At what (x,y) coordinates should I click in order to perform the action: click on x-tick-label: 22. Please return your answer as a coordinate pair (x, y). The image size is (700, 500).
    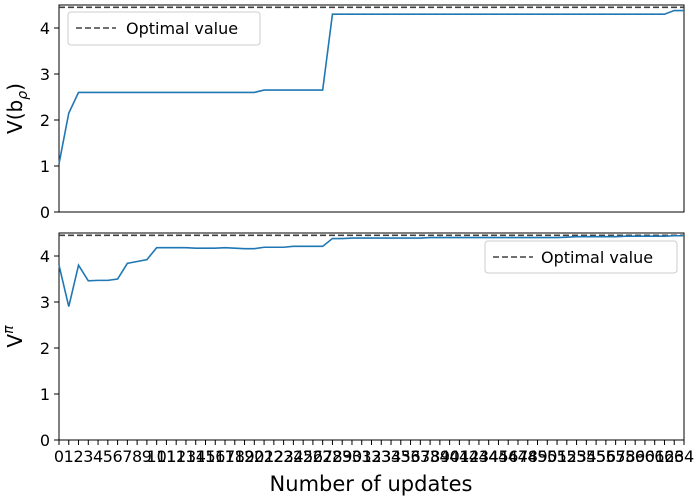
    Looking at the image, I should click on (274, 456).